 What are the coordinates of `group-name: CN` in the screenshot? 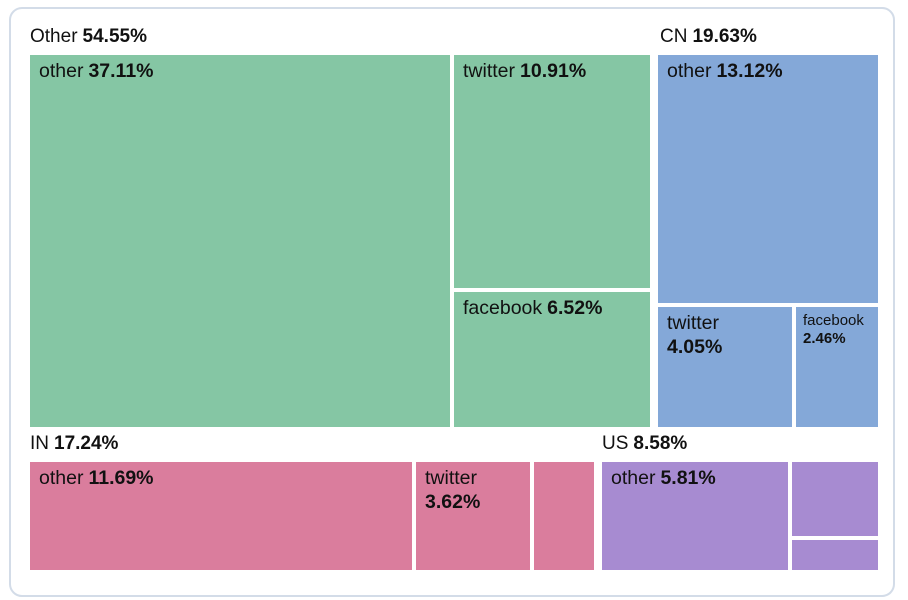 It's located at (674, 36).